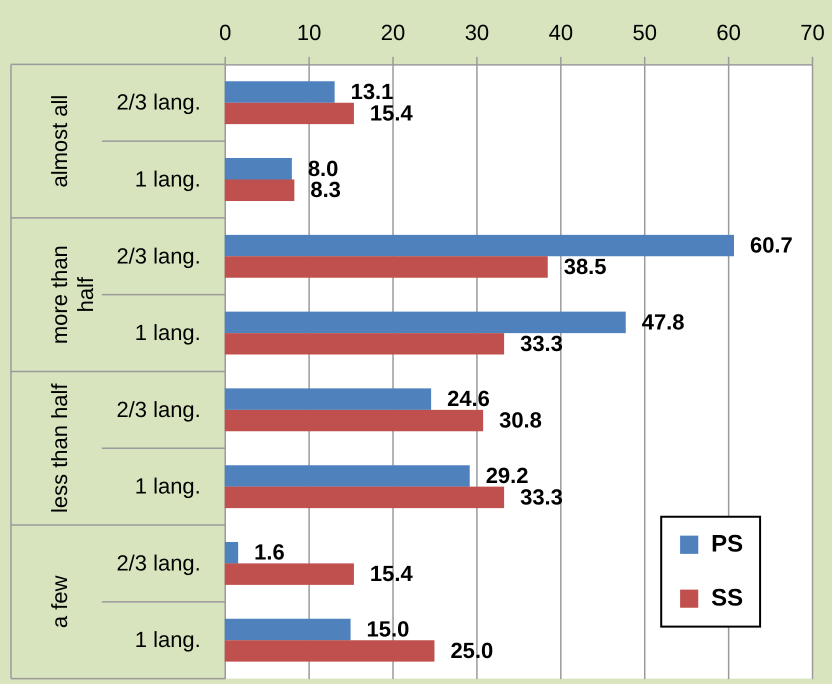 The height and width of the screenshot is (684, 832). Describe the element at coordinates (468, 399) in the screenshot. I see `data-label: 24.6` at that location.